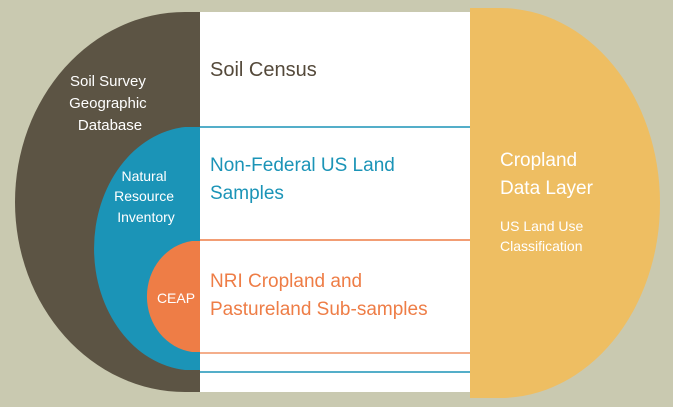 The height and width of the screenshot is (407, 673). What do you see at coordinates (176, 298) in the screenshot?
I see `ceap-label: CEAP` at bounding box center [176, 298].